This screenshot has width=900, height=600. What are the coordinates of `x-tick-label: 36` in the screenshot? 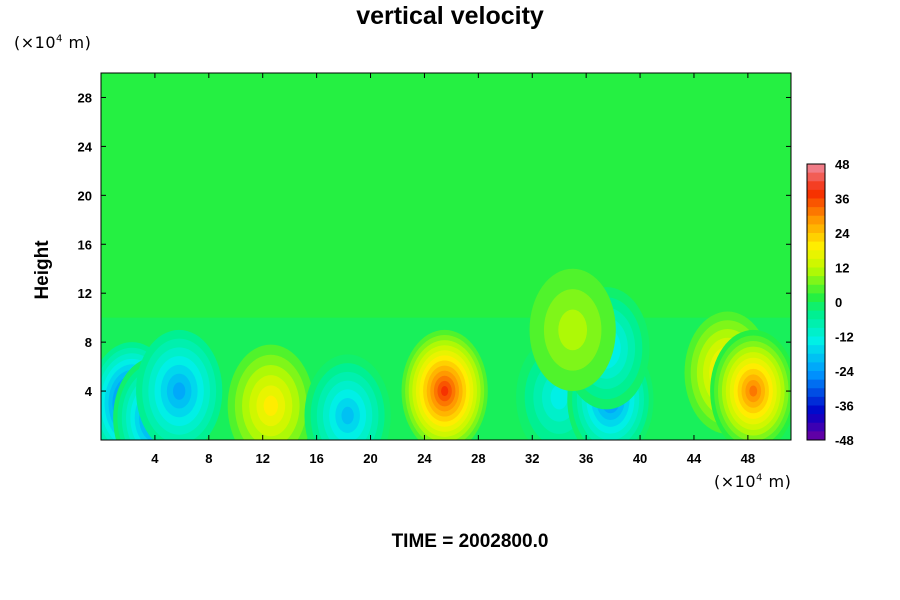 It's located at (586, 458).